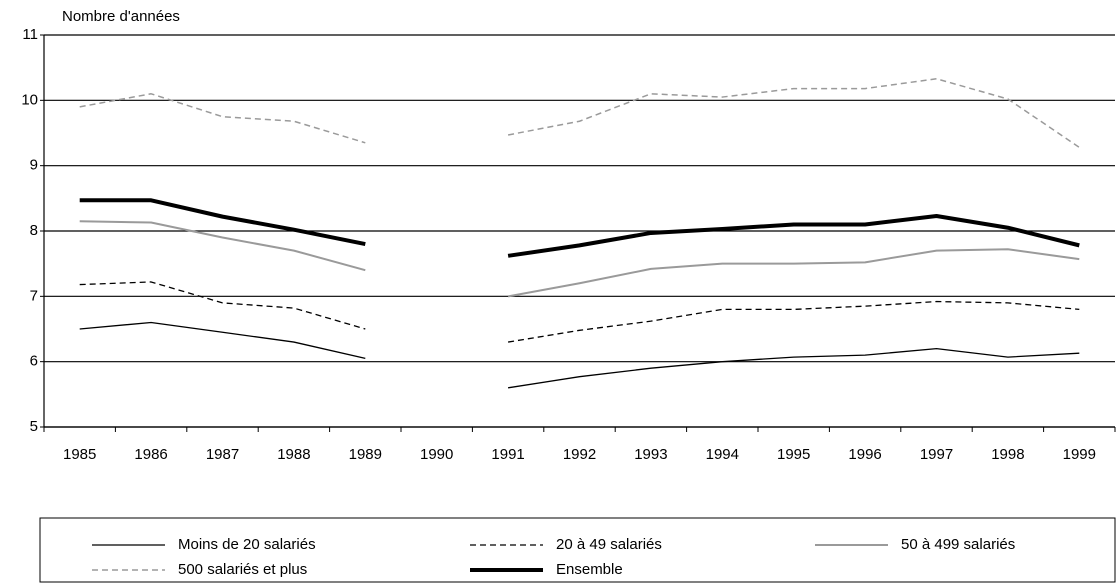 This screenshot has width=1119, height=585. What do you see at coordinates (30, 34) in the screenshot?
I see `y-tick-label: 11` at bounding box center [30, 34].